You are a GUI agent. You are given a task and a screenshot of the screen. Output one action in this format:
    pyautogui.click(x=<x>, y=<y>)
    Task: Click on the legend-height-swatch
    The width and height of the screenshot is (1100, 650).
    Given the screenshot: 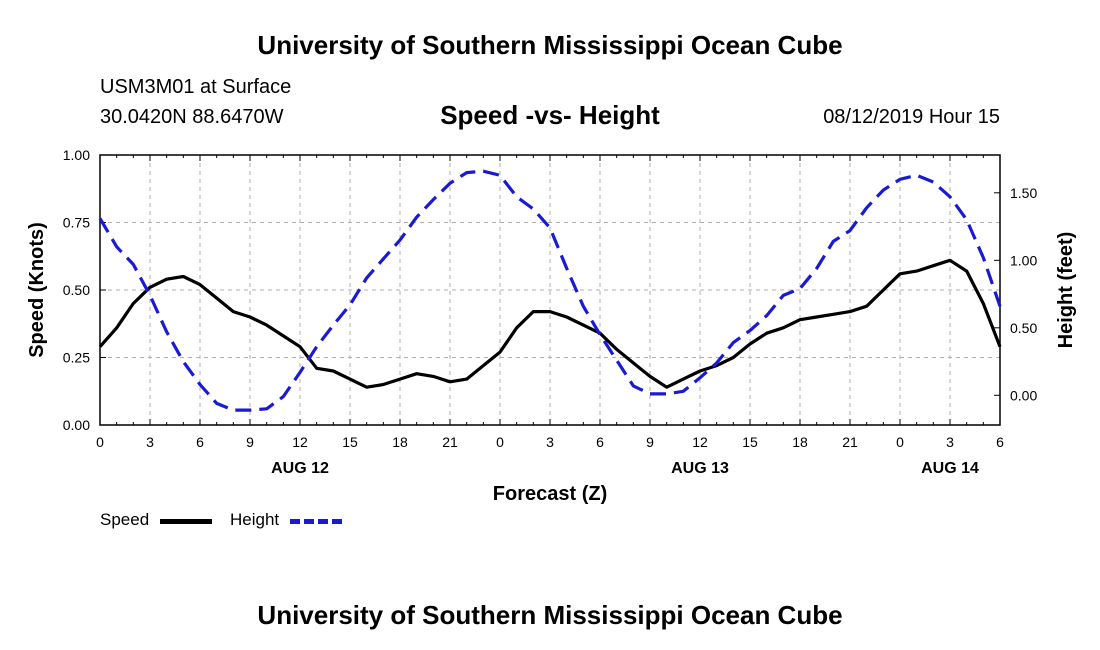 What is the action you would take?
    pyautogui.click(x=316, y=521)
    